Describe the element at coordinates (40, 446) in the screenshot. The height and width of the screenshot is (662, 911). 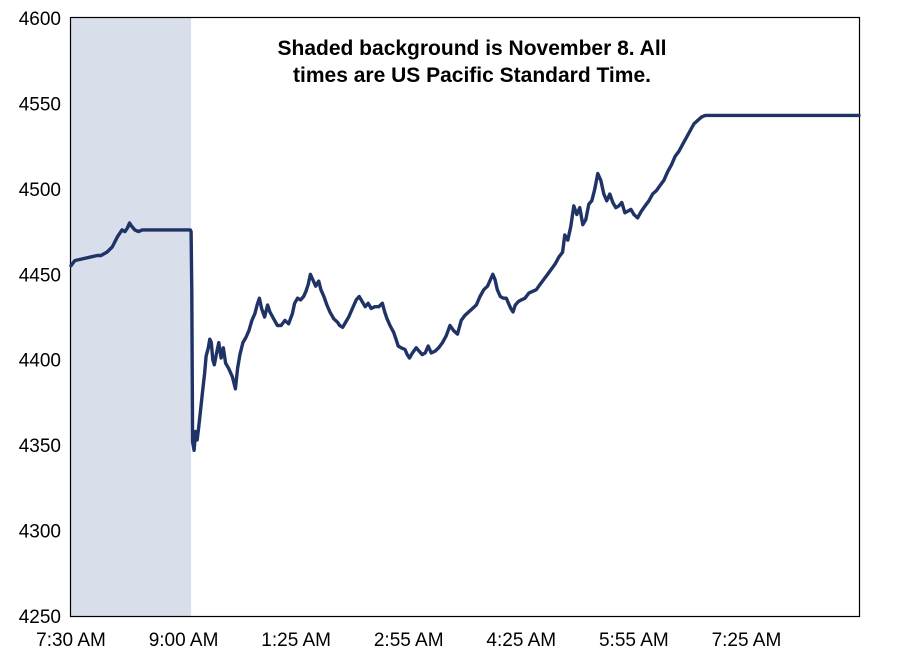
I see `y-tick-label: 4350` at that location.